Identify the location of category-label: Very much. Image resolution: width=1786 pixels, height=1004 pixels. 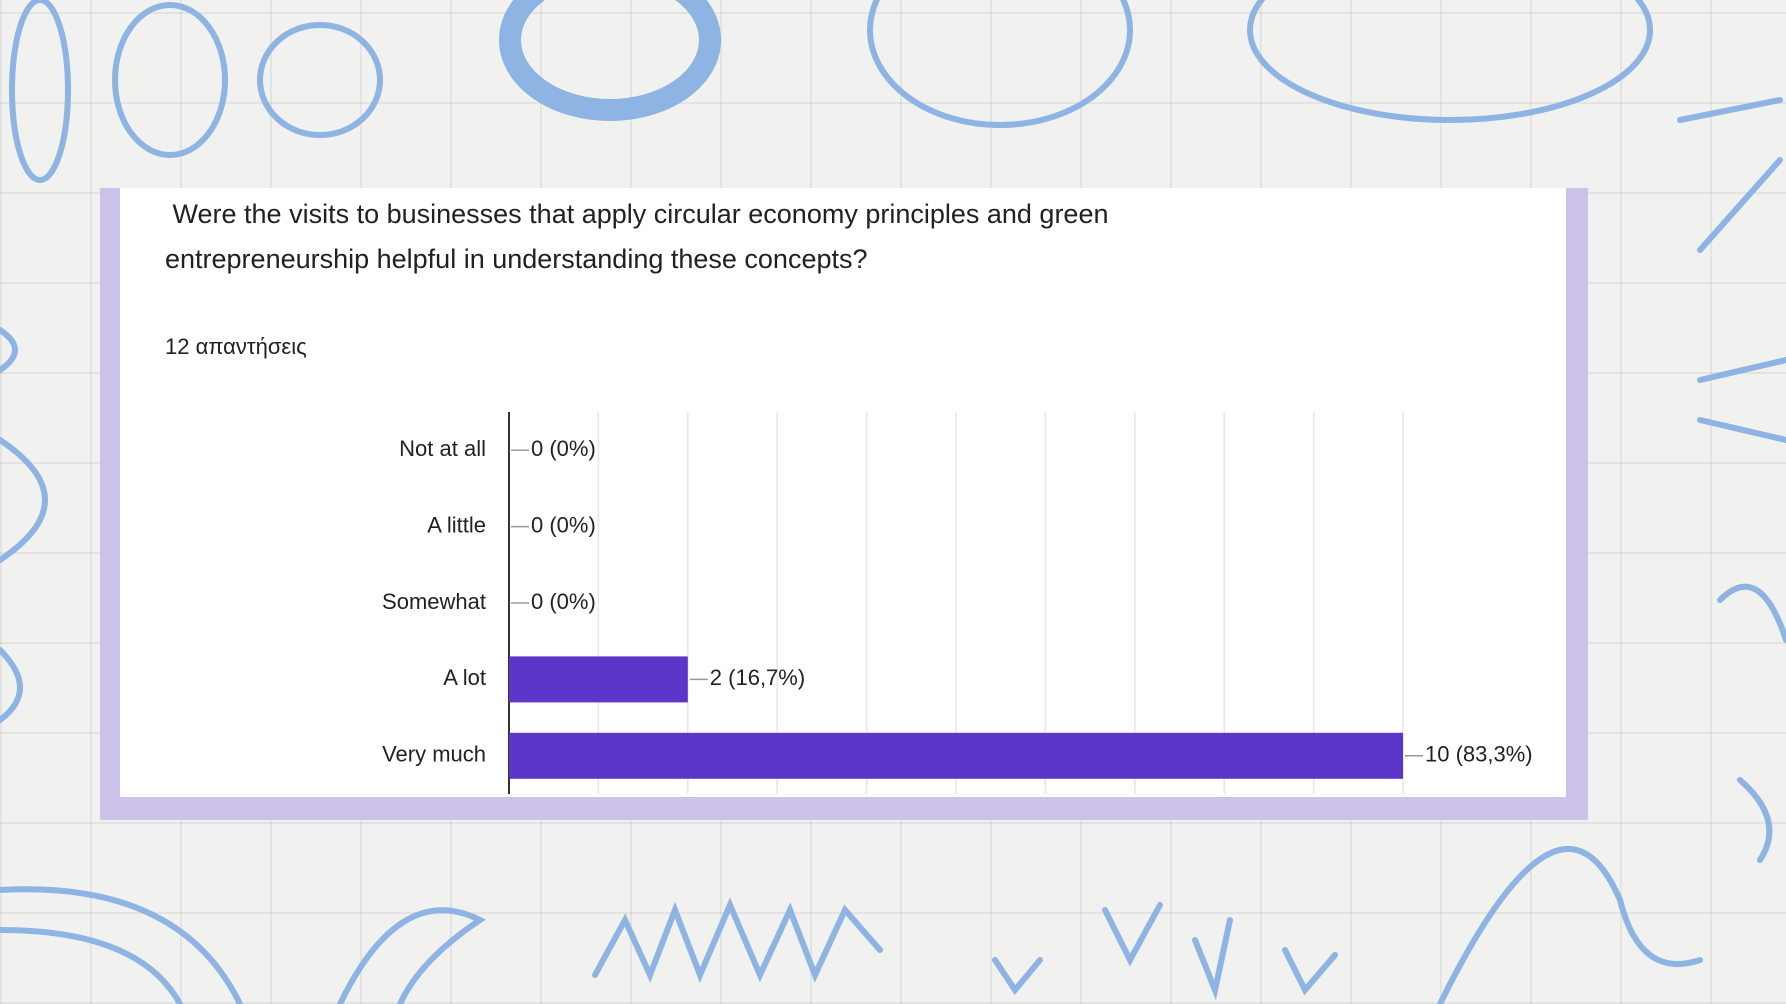
(434, 754).